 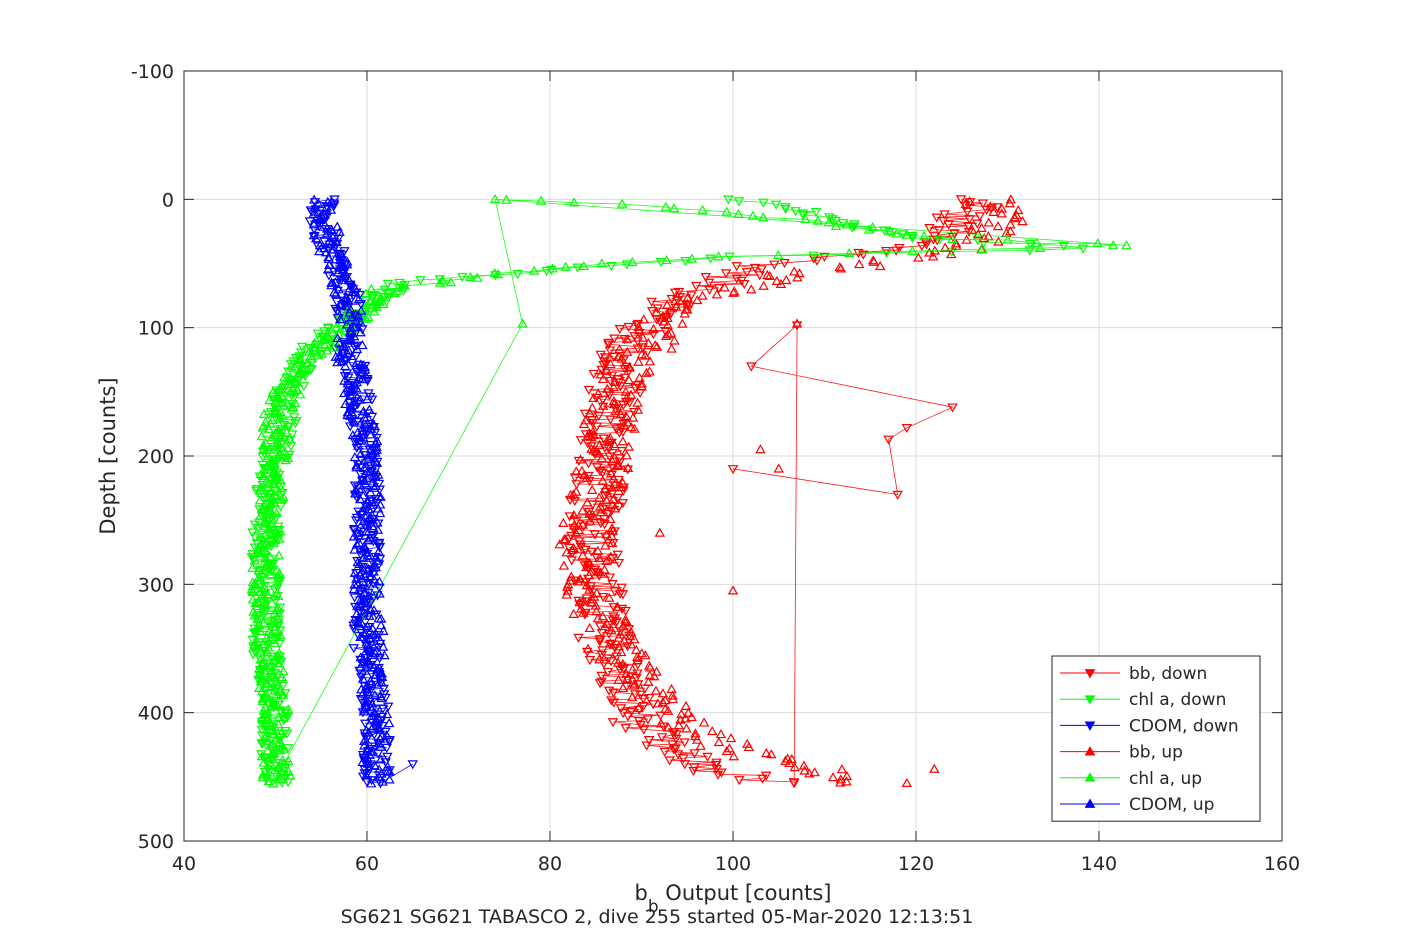 I want to click on legend-marker, so click(x=1090, y=674).